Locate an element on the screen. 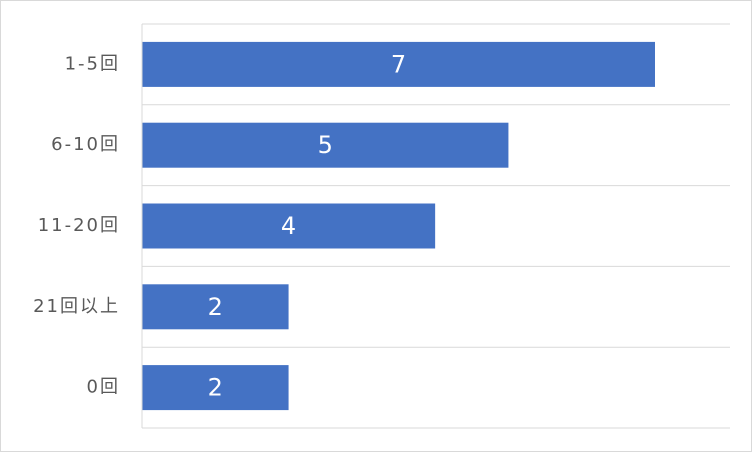 The height and width of the screenshot is (452, 752). category-labels: 1-5回 6-10回 11-20回 21回以上 0回 is located at coordinates (76, 225).